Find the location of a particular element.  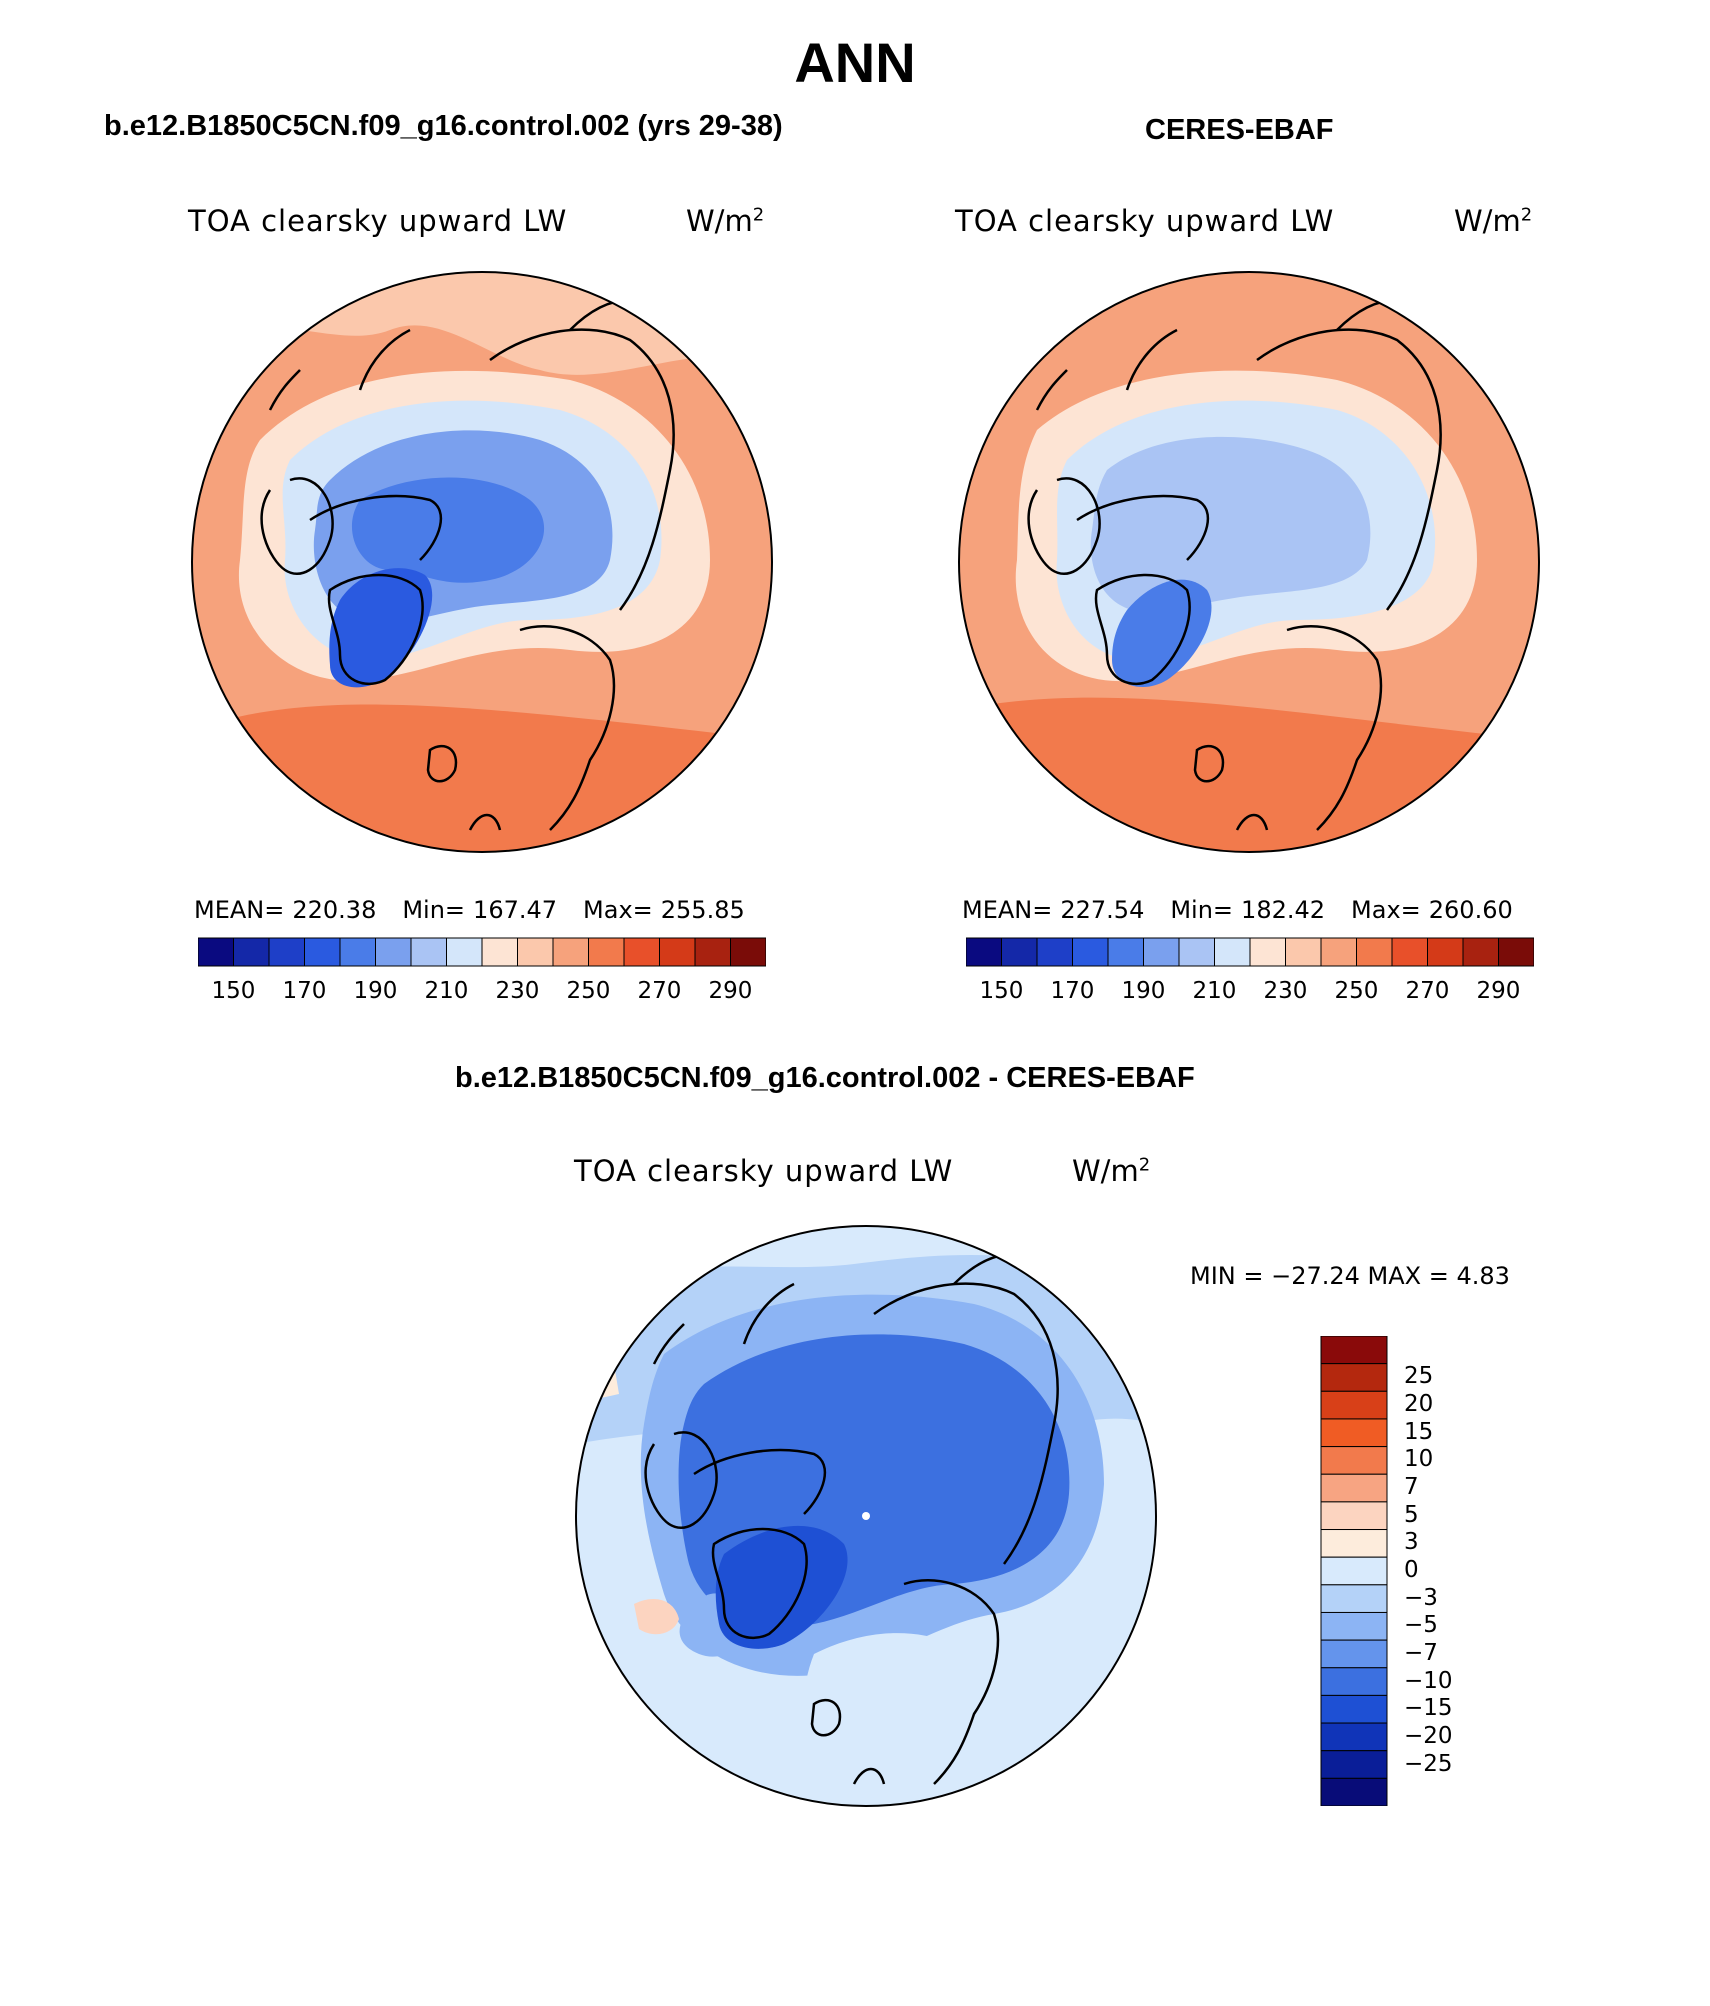

colorbar-tick-label: 150 is located at coordinates (1001, 991).